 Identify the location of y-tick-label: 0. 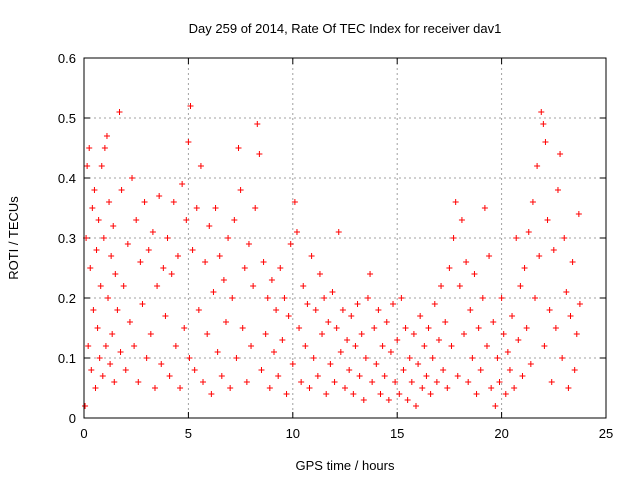
(72, 418).